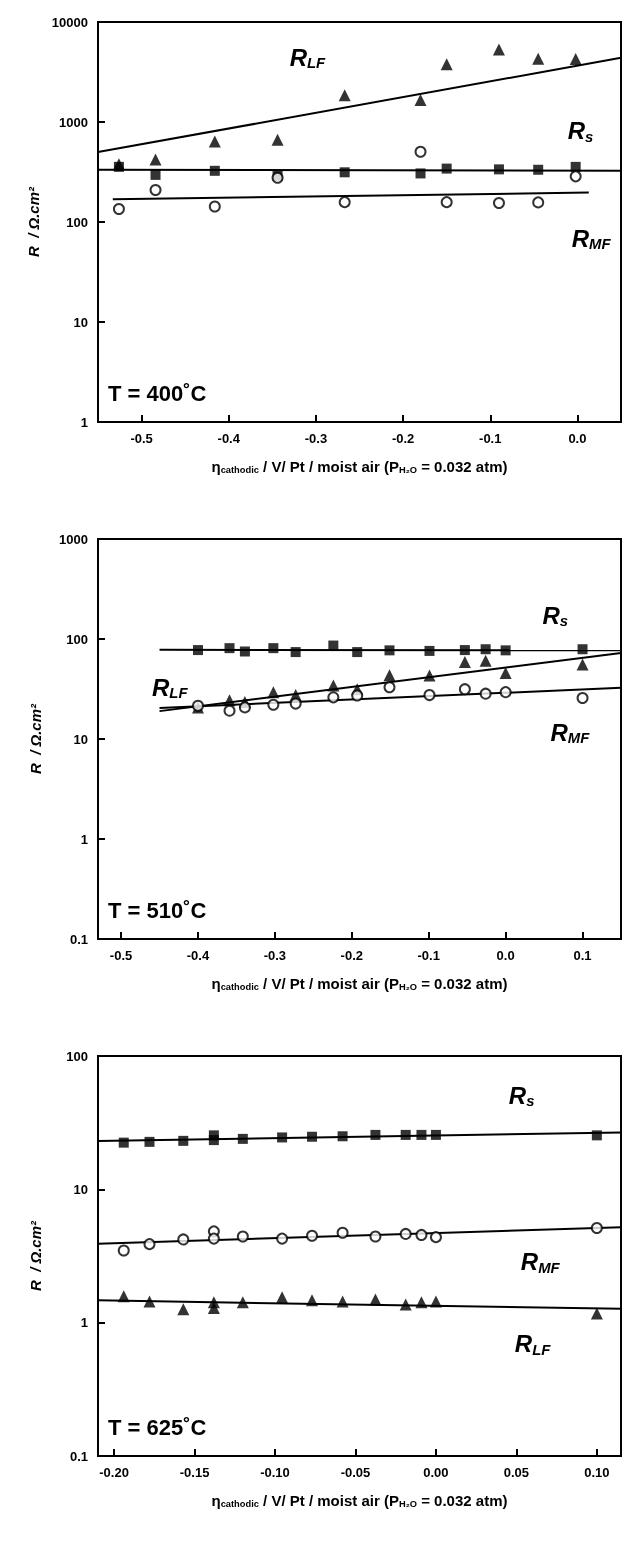 The width and height of the screenshot is (635, 1552). Describe the element at coordinates (157, 1427) in the screenshot. I see `annotation: T = 625˚C` at that location.